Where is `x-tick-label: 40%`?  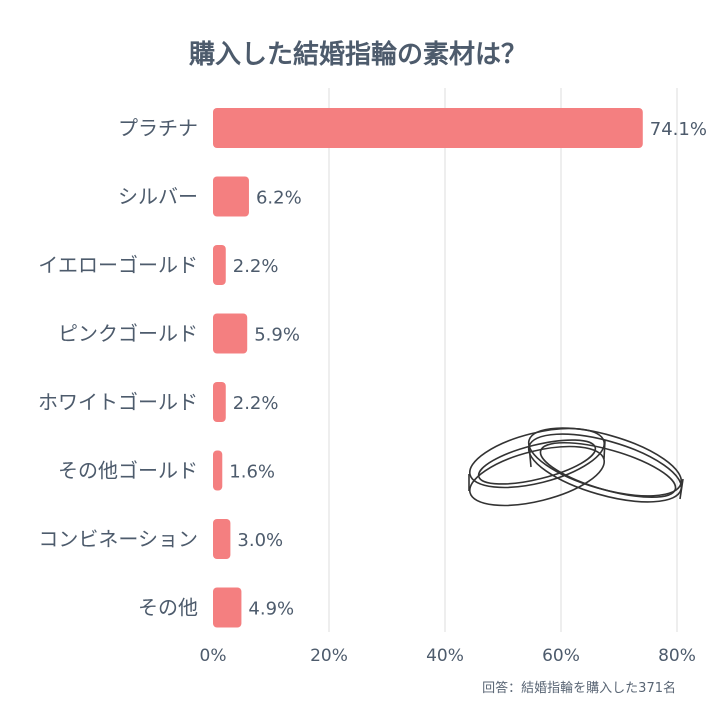 x-tick-label: 40% is located at coordinates (445, 656).